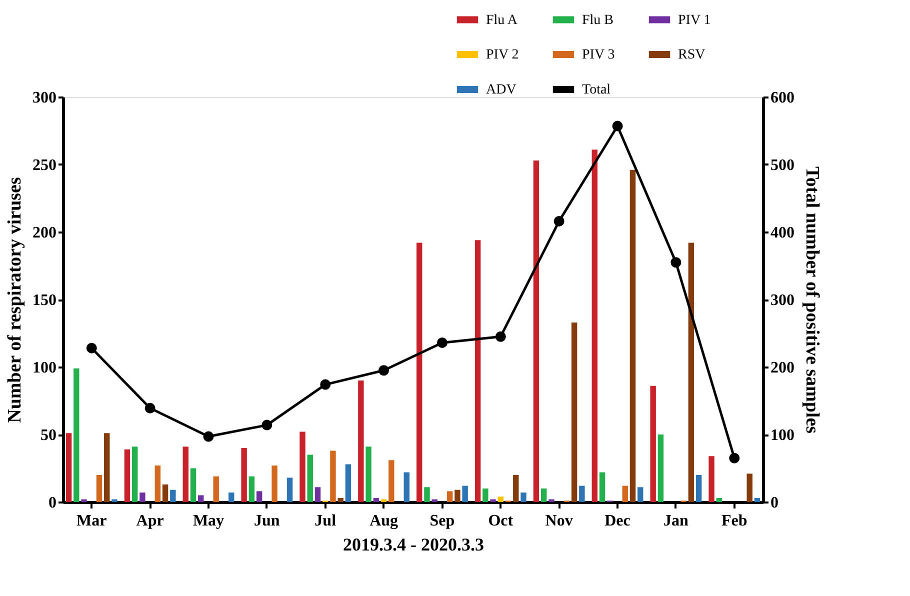 Image resolution: width=910 pixels, height=596 pixels. Describe the element at coordinates (413, 544) in the screenshot. I see `x-axis-title: 2019.3.4 - 2020.3.3` at that location.